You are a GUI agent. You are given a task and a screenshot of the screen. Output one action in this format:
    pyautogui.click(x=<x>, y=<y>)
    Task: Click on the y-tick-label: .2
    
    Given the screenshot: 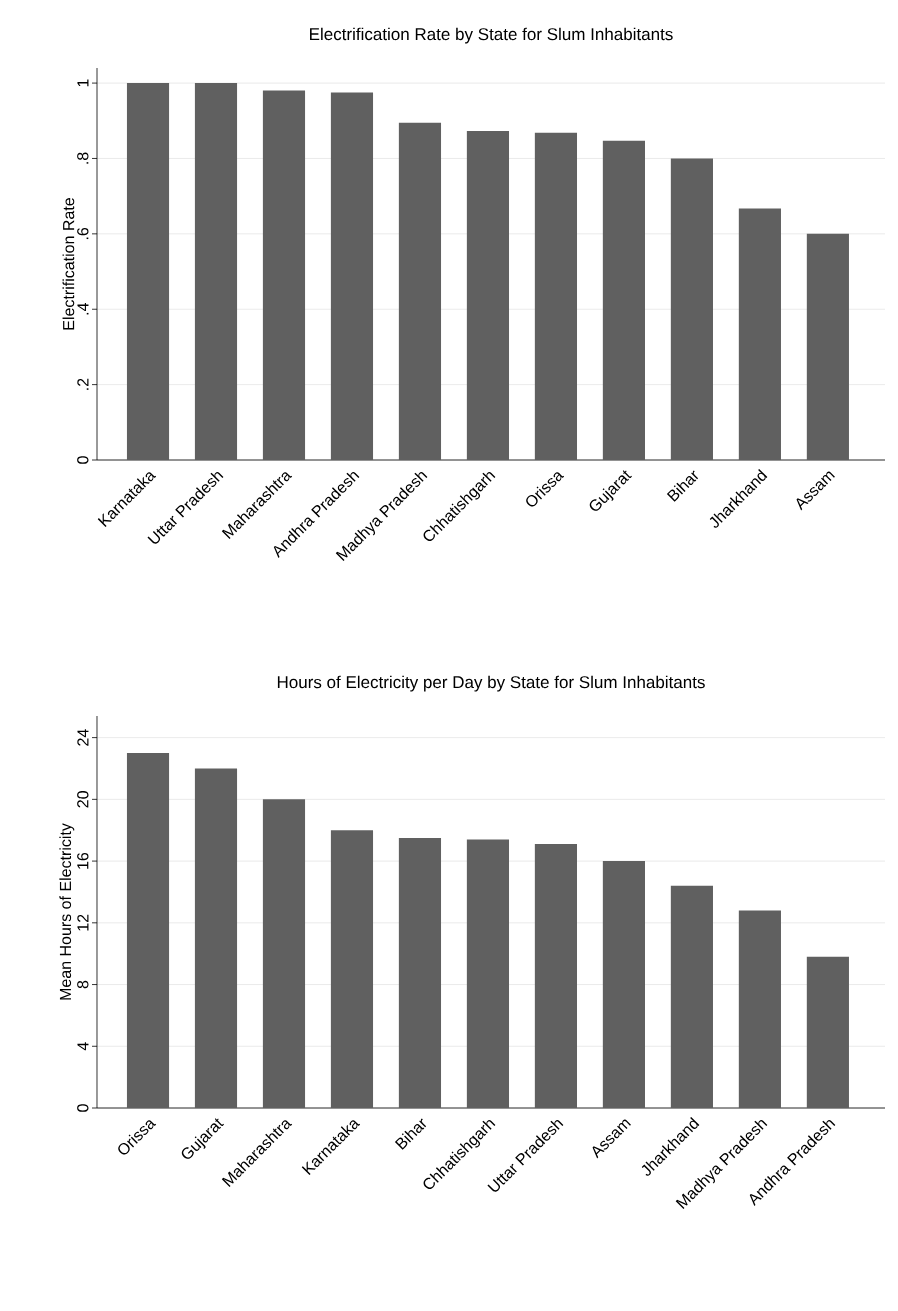 What is the action you would take?
    pyautogui.click(x=83, y=384)
    